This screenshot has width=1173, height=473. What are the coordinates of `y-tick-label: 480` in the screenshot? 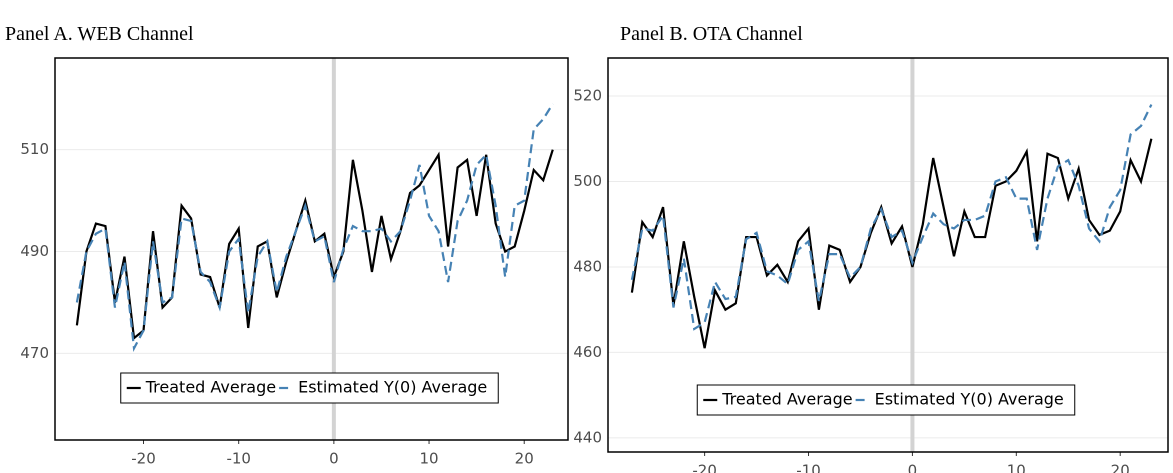 It's located at (587, 266).